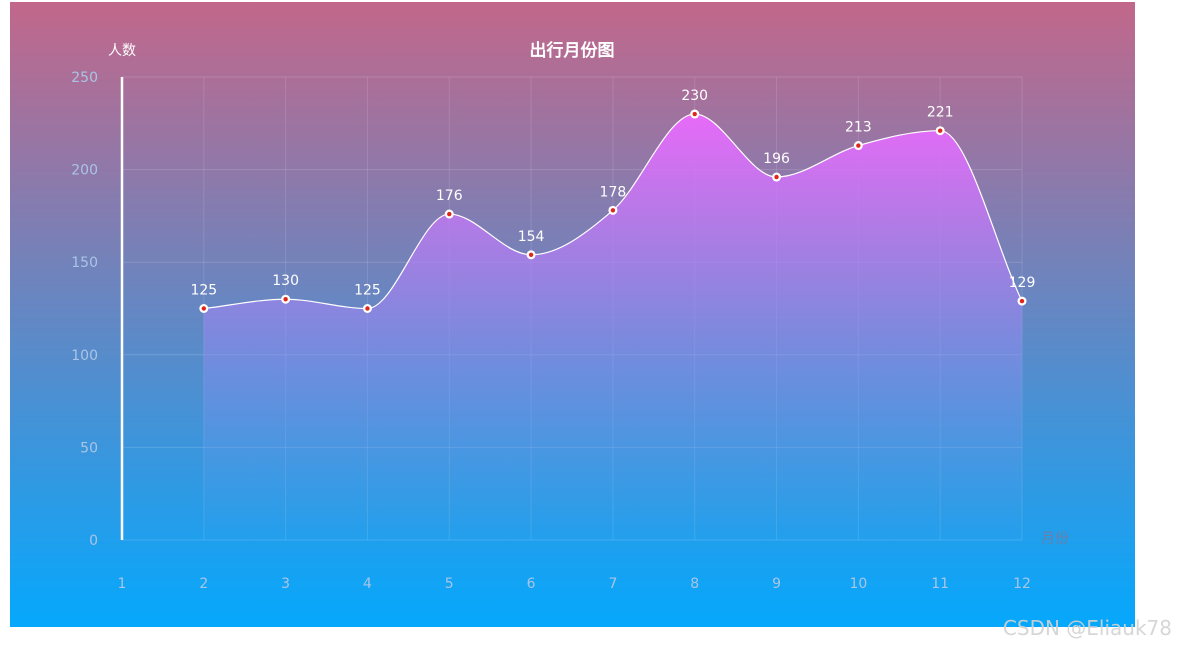 The width and height of the screenshot is (1178, 647). What do you see at coordinates (694, 584) in the screenshot?
I see `x-tick-label: 8` at bounding box center [694, 584].